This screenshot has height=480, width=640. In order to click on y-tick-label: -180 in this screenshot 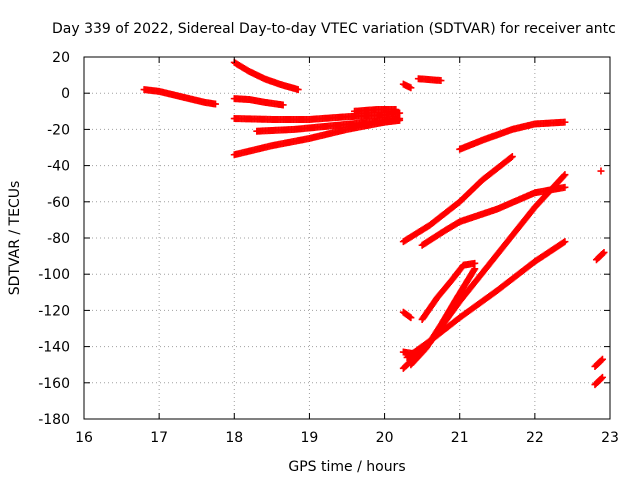, I will do `click(54, 420)`.